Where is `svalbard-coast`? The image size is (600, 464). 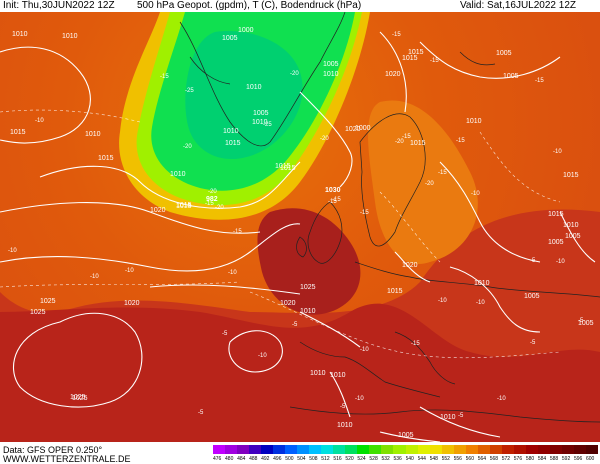
svalbard-coast is located at coordinates (477, 58).